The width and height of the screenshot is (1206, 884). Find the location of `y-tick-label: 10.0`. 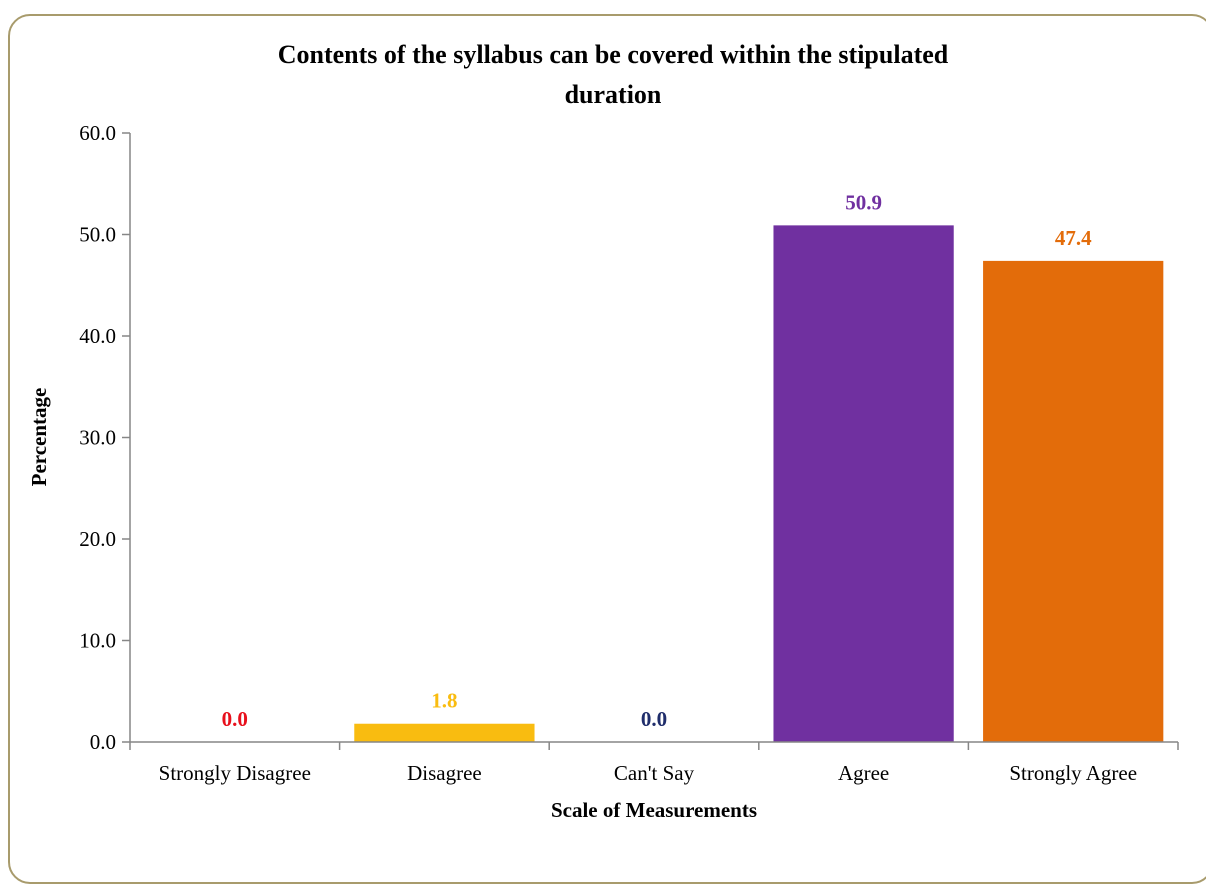

y-tick-label: 10.0 is located at coordinates (97, 641).